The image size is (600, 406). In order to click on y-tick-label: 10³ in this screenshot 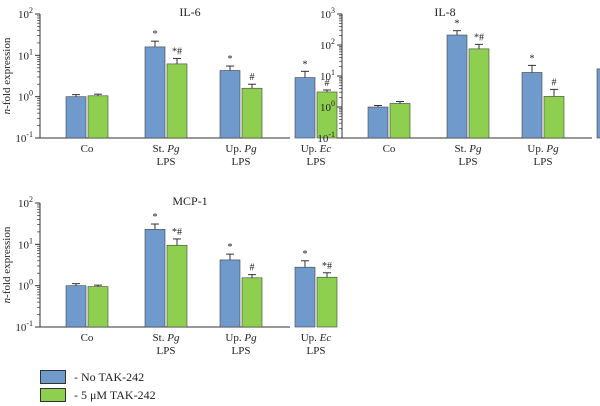, I will do `click(327, 13)`.